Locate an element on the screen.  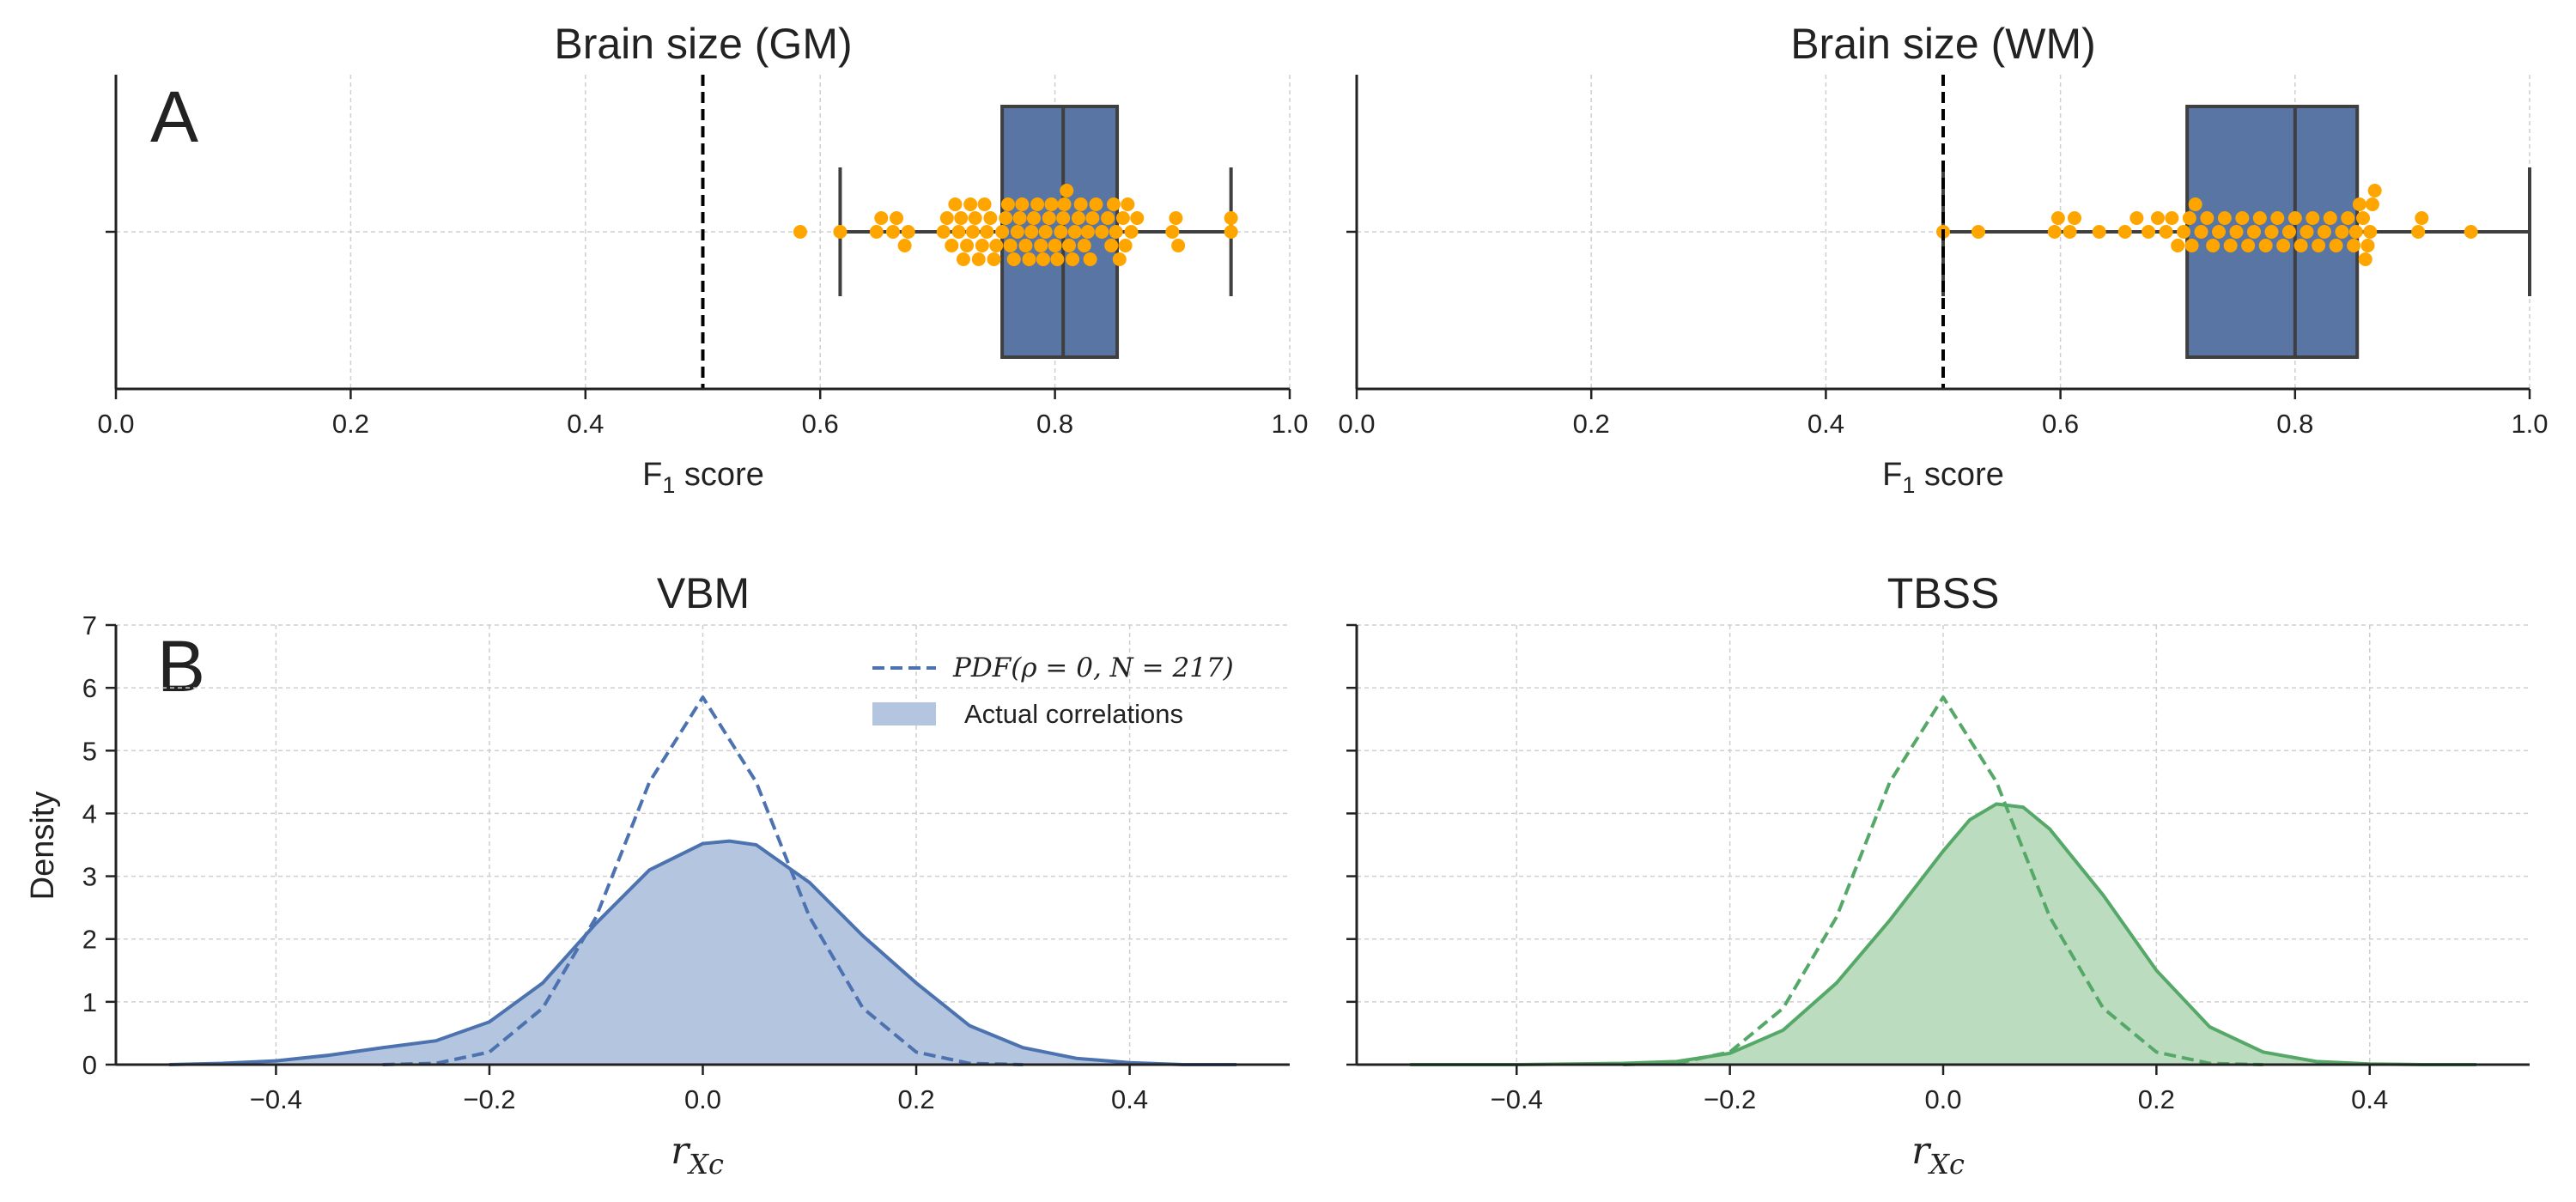
density-area is located at coordinates (702, 953).